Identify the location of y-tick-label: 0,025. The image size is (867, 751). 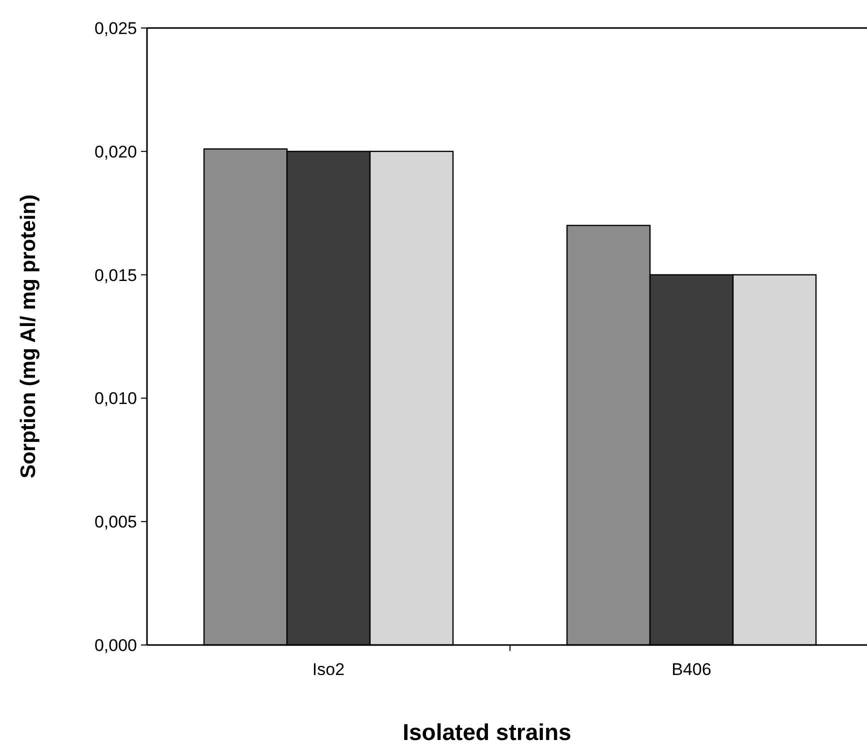
(115, 28).